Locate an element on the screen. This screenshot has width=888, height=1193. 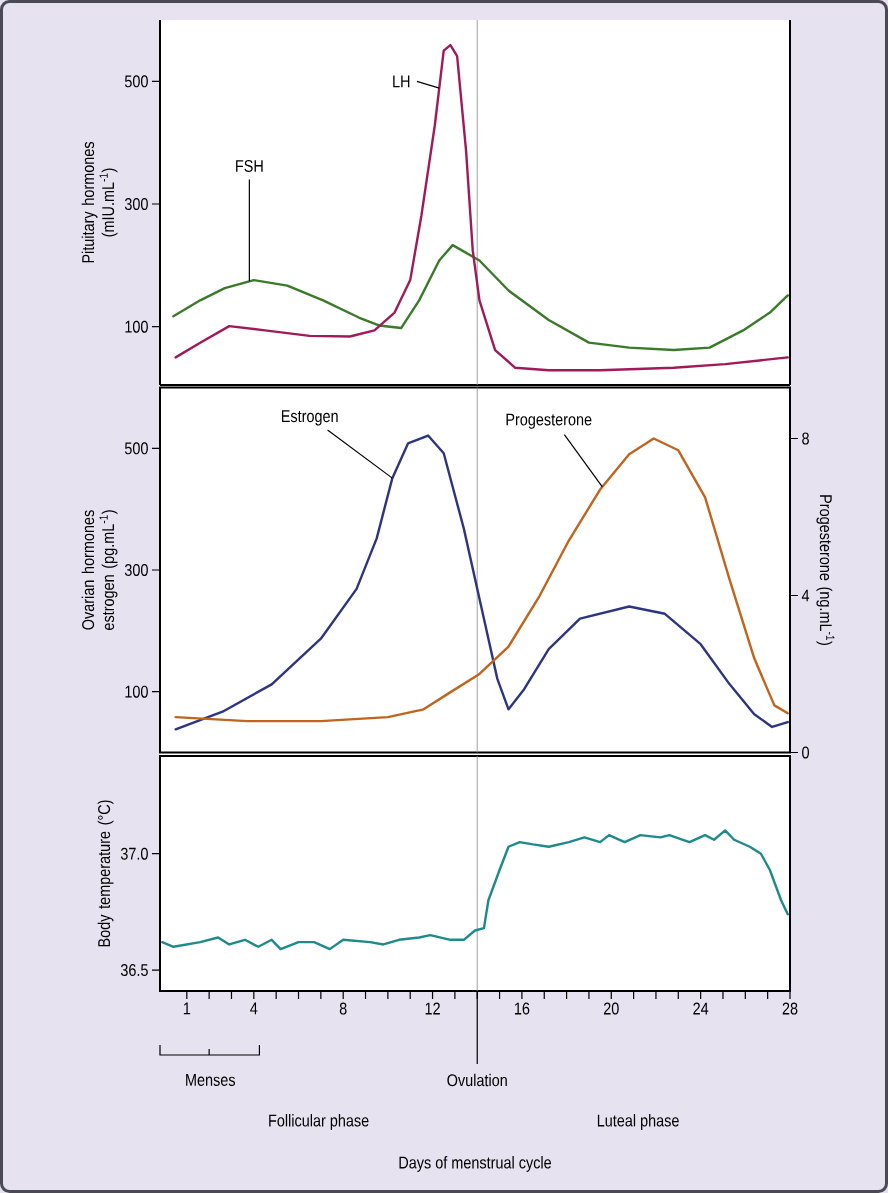
y2-tick-label: 4 is located at coordinates (805, 595).